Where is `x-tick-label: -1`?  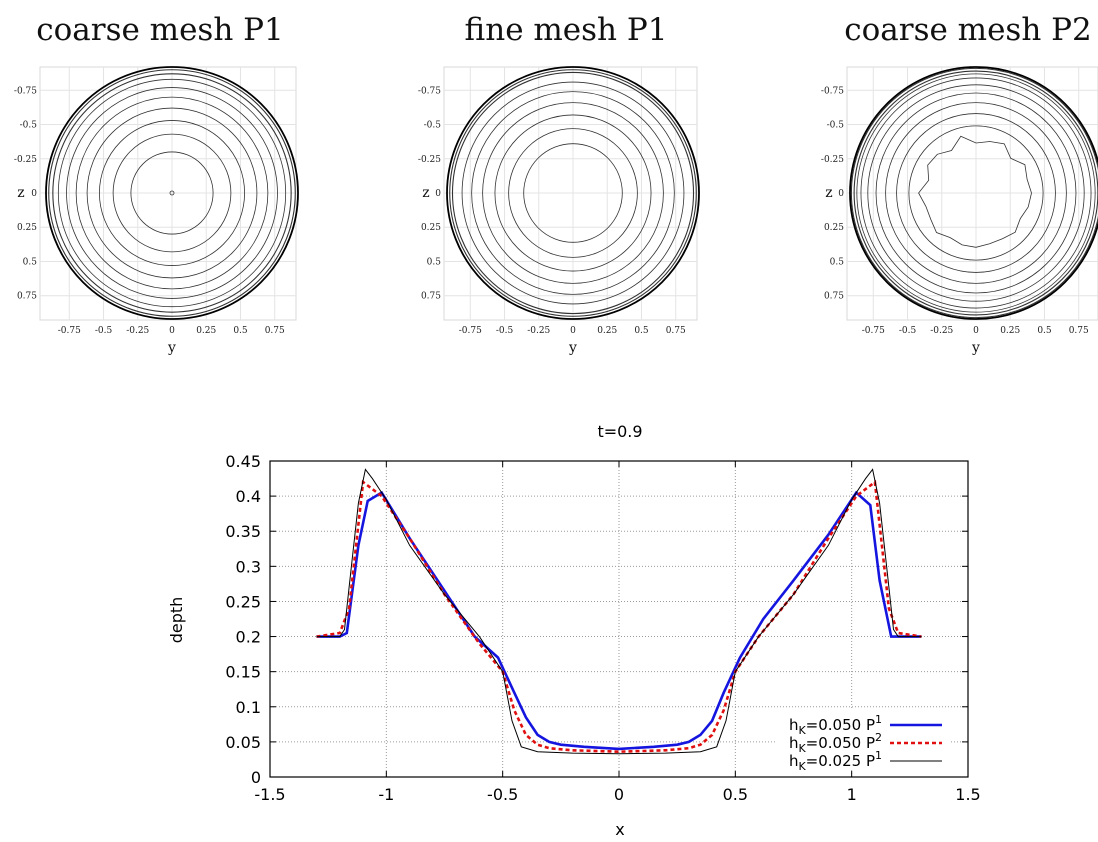 x-tick-label: -1 is located at coordinates (386, 794).